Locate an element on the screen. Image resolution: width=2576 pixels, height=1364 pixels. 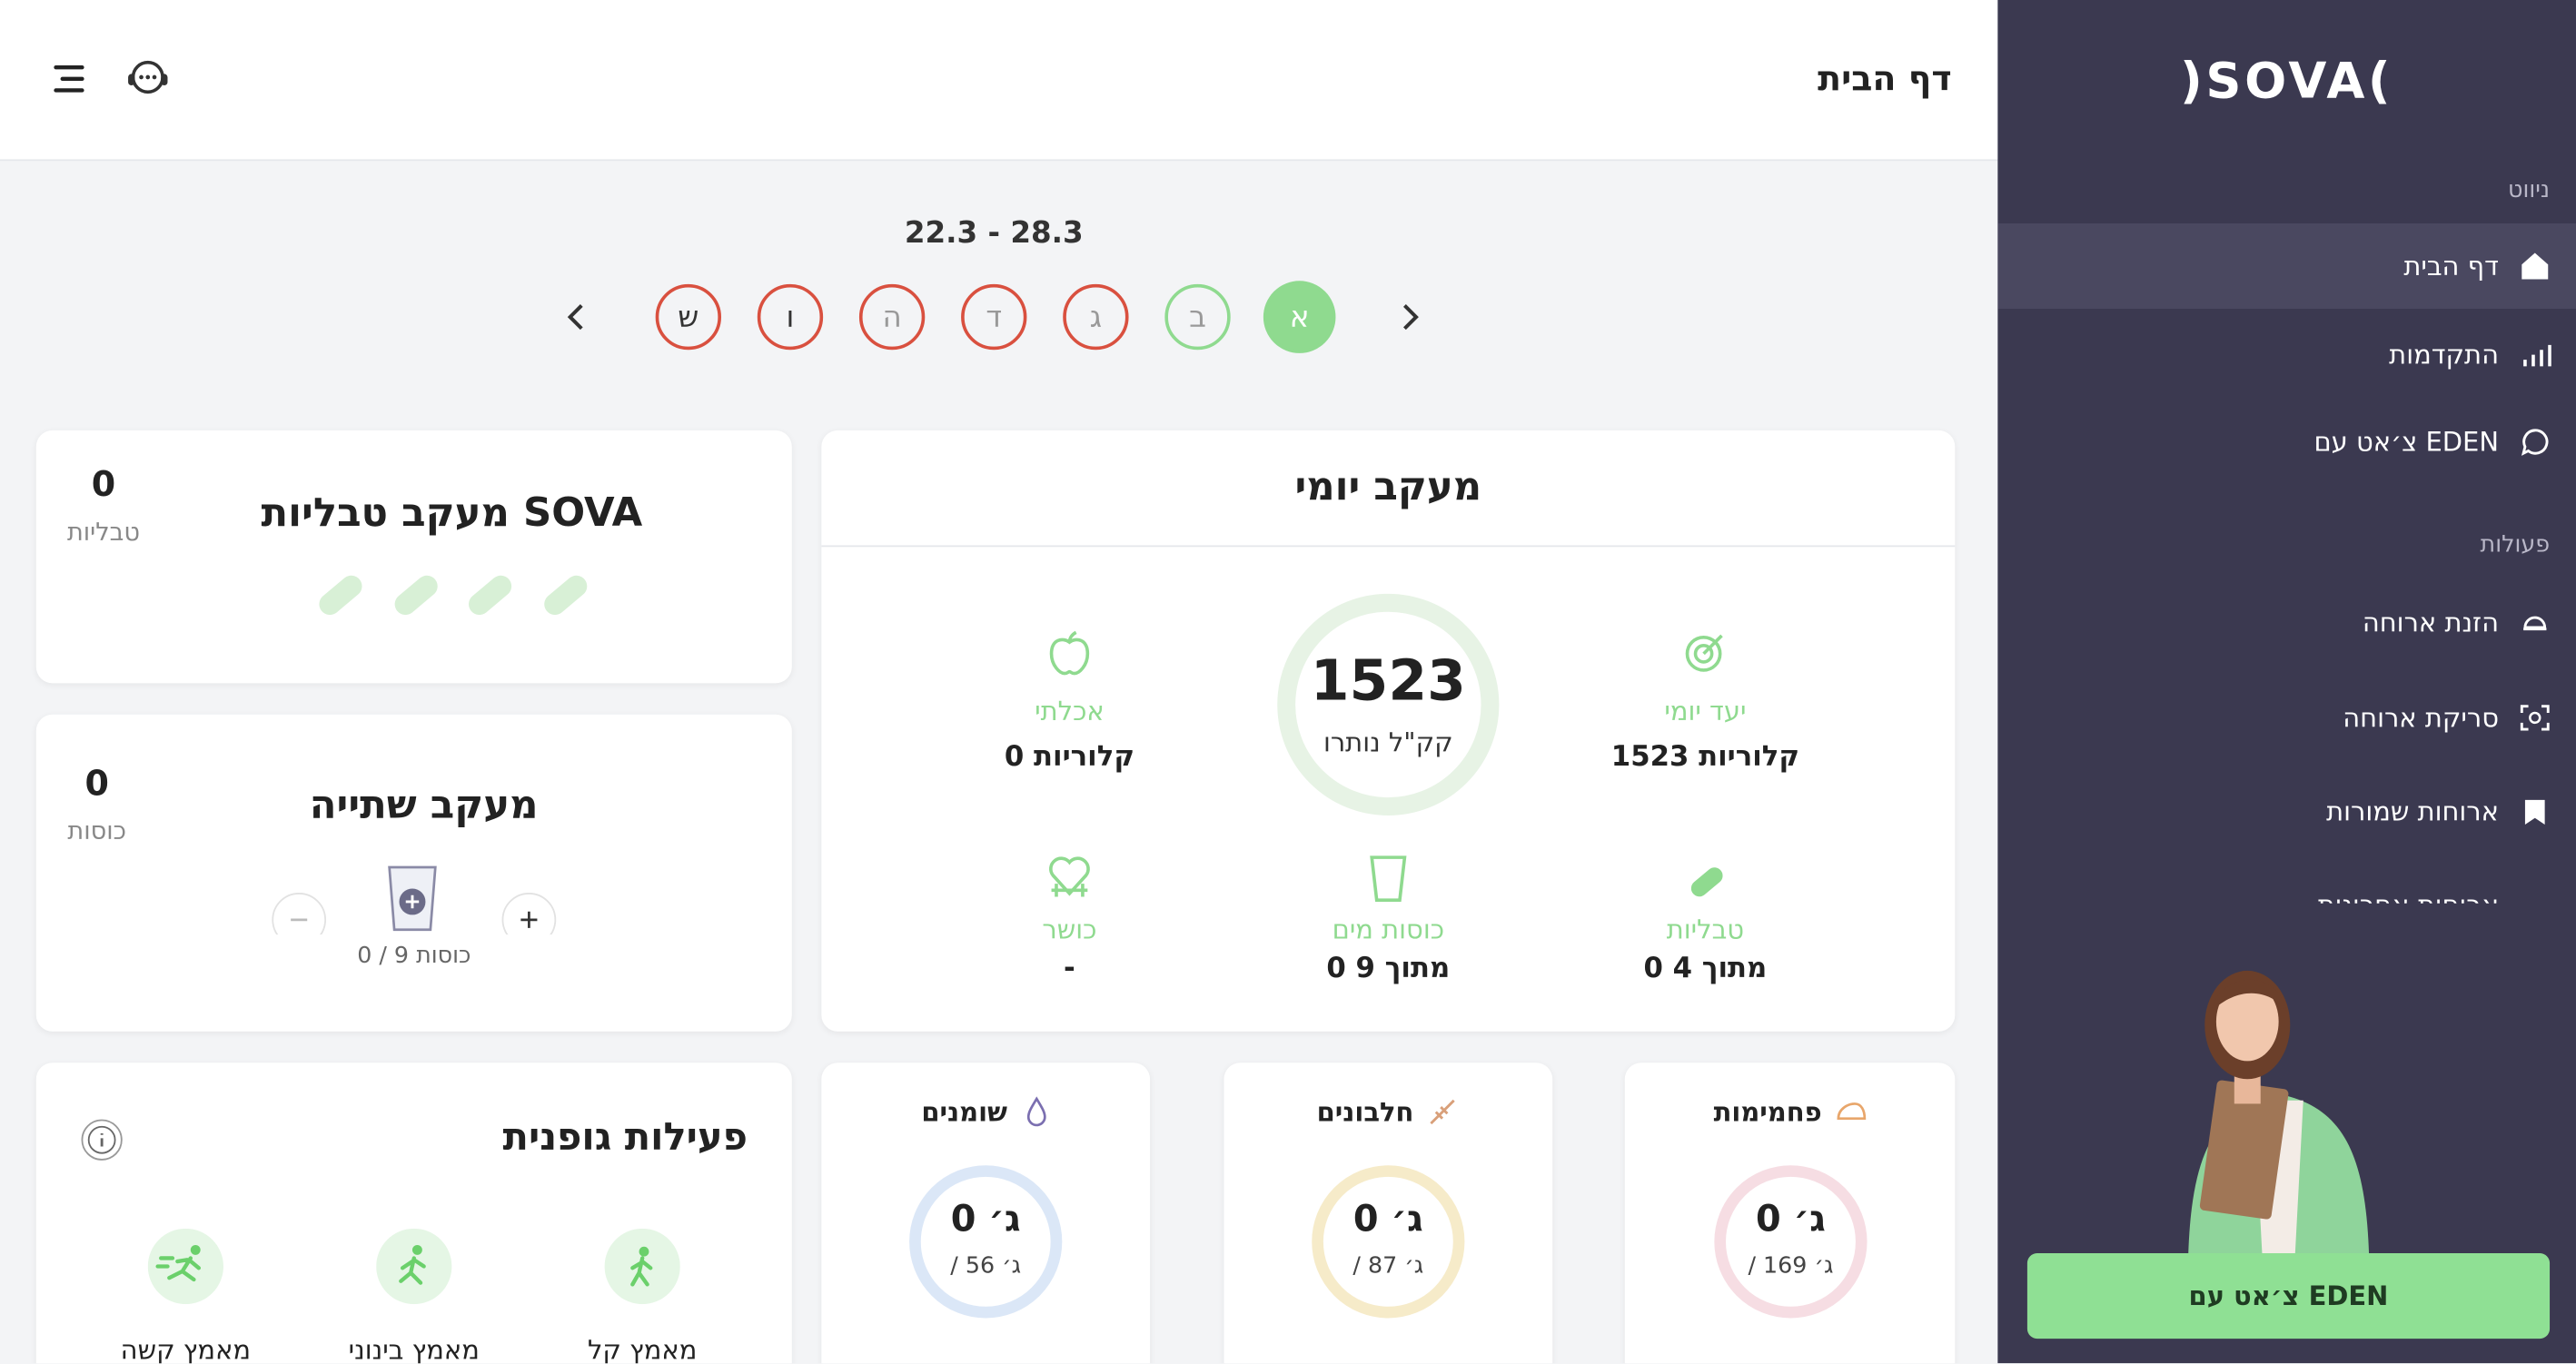
action-item: הזנת ארוחה is located at coordinates (2430, 622).